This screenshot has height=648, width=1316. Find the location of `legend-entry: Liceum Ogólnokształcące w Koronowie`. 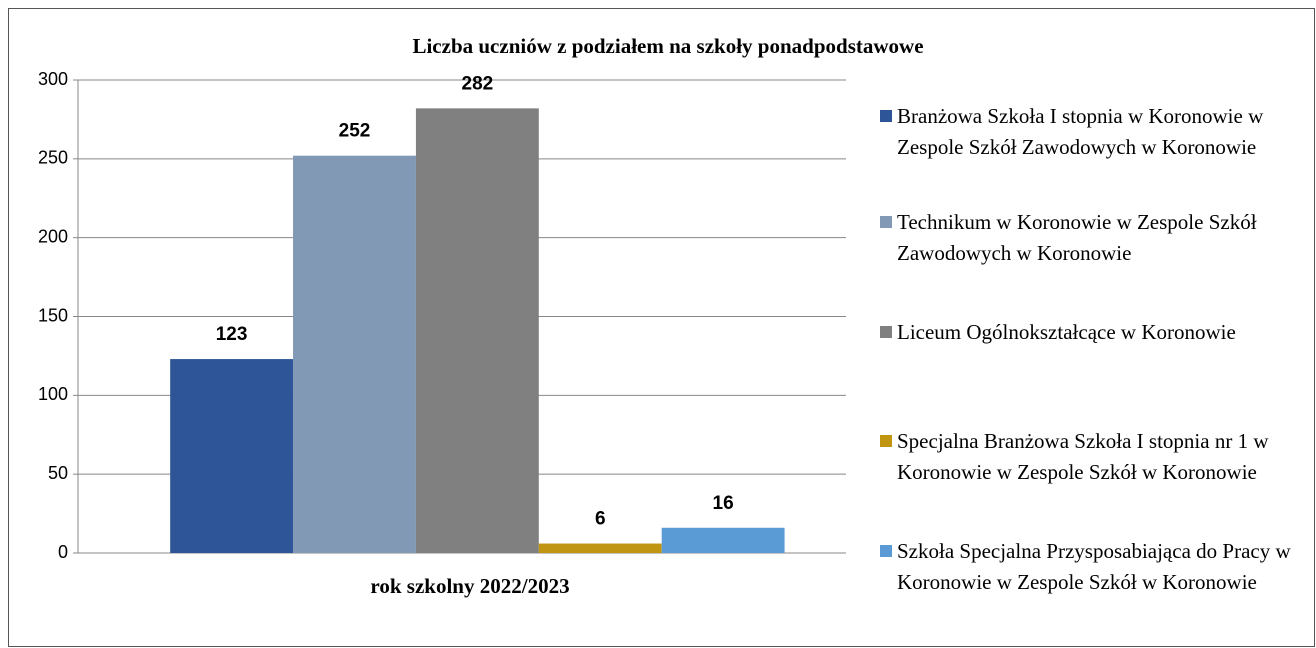

legend-entry: Liceum Ogólnokształcące w Koronowie is located at coordinates (1095, 332).